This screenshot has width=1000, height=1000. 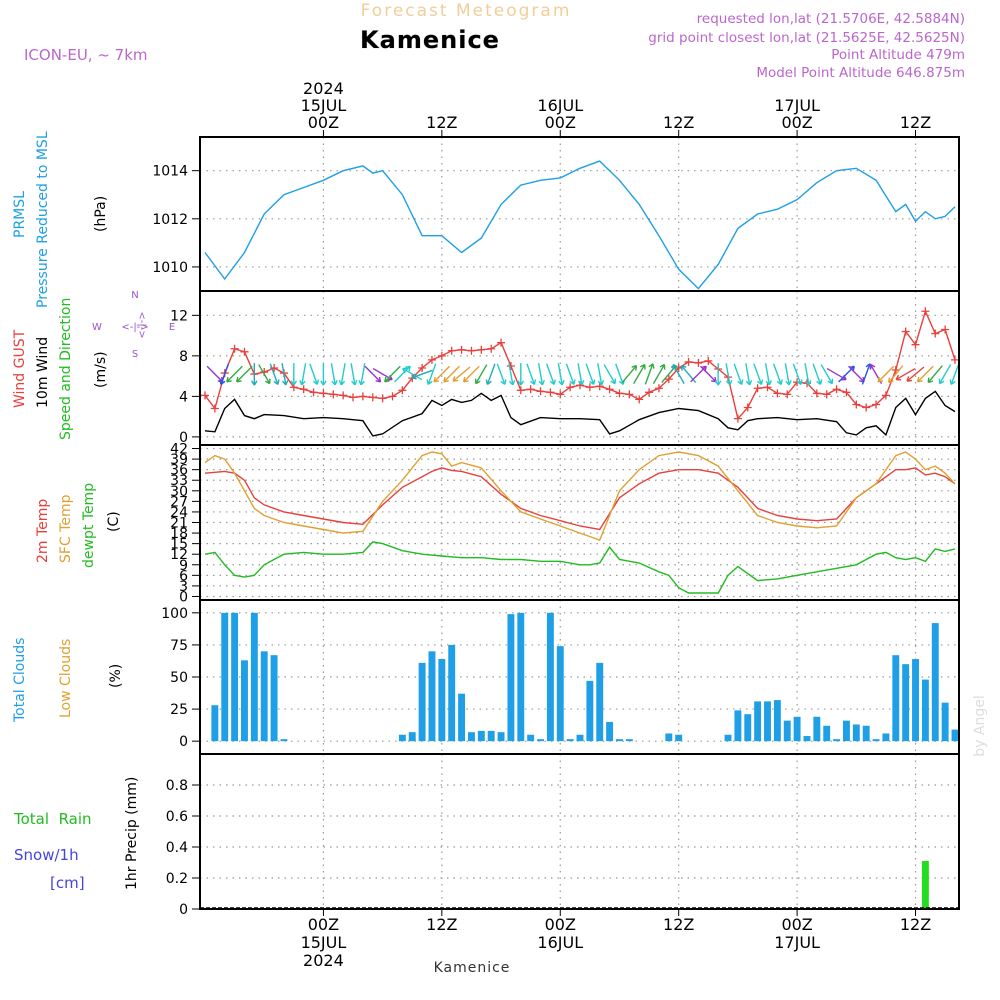 What do you see at coordinates (898, 55) in the screenshot?
I see `point-altitude: Point Altitude 479m` at bounding box center [898, 55].